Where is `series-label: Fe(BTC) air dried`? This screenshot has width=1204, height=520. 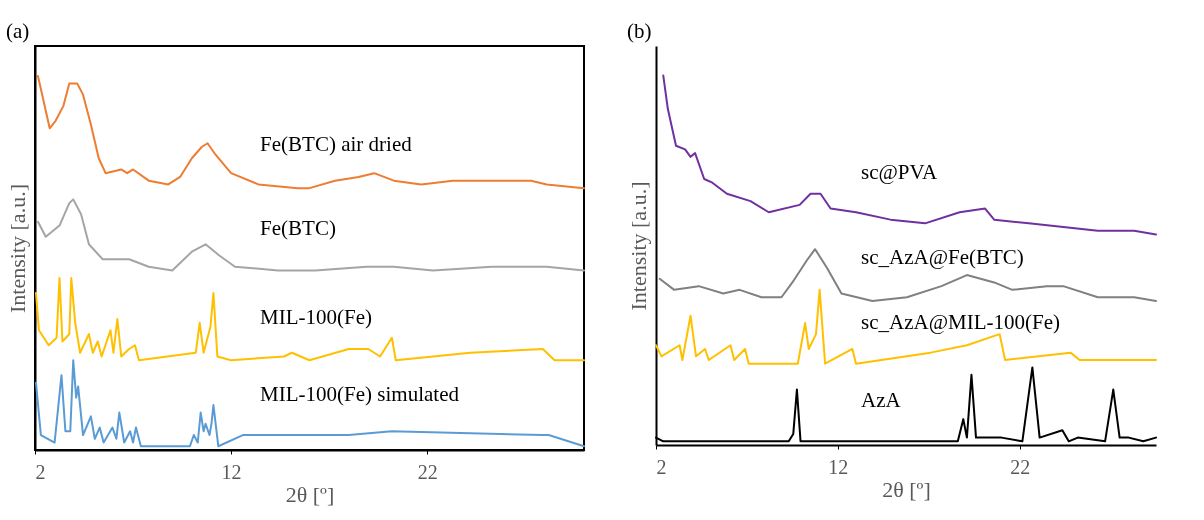
series-label: Fe(BTC) air dried is located at coordinates (336, 143).